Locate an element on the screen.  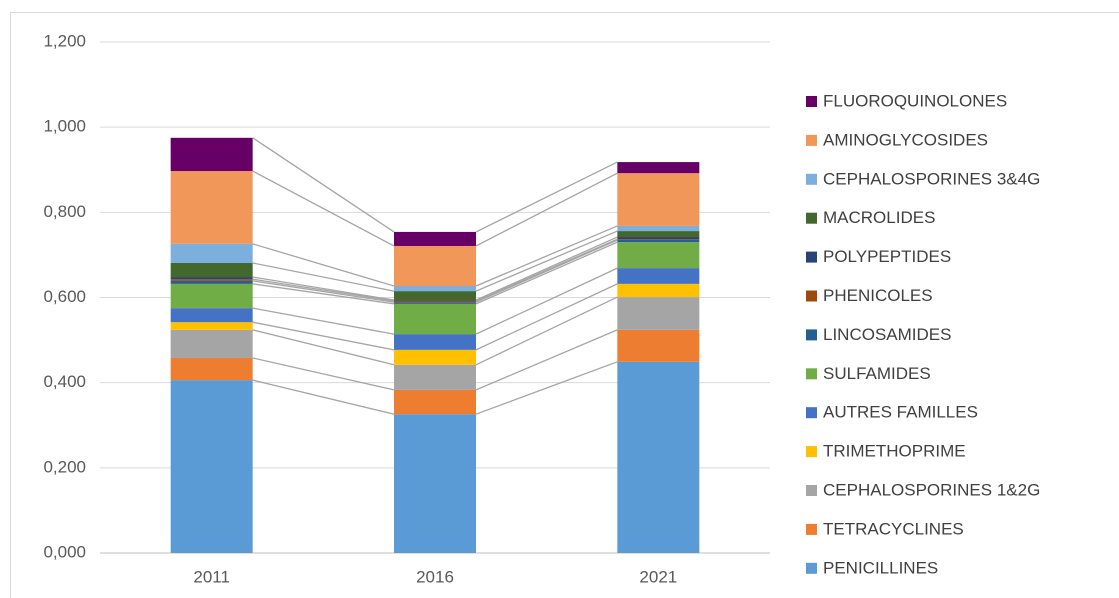
legend-label: LINCOSAMIDES is located at coordinates (887, 334).